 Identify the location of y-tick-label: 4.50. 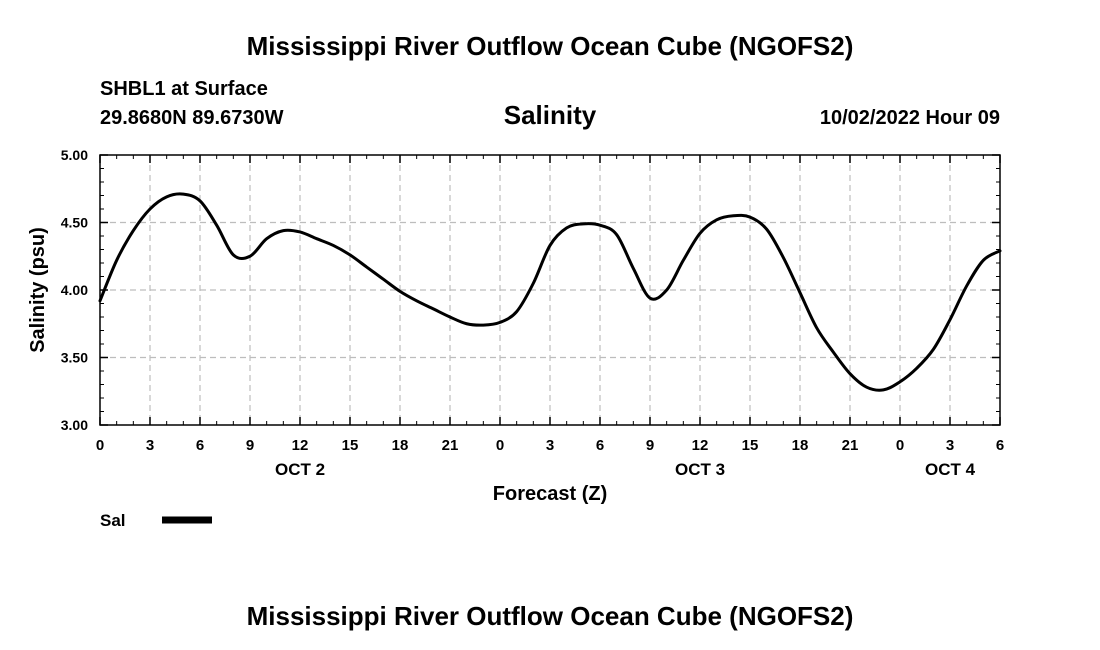
(74, 223).